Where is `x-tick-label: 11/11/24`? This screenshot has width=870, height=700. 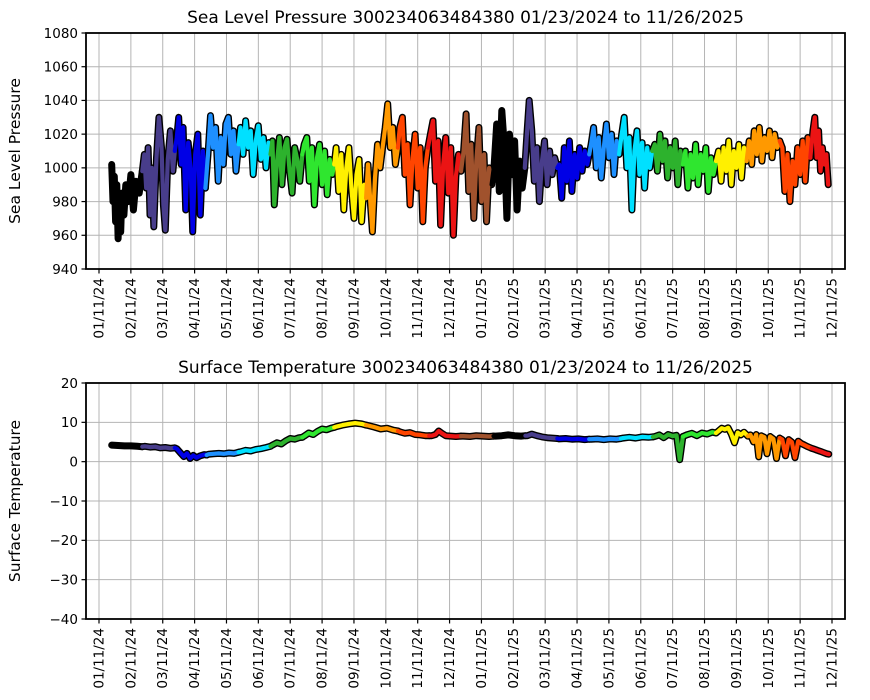 x-tick-label: 11/11/24 is located at coordinates (418, 308).